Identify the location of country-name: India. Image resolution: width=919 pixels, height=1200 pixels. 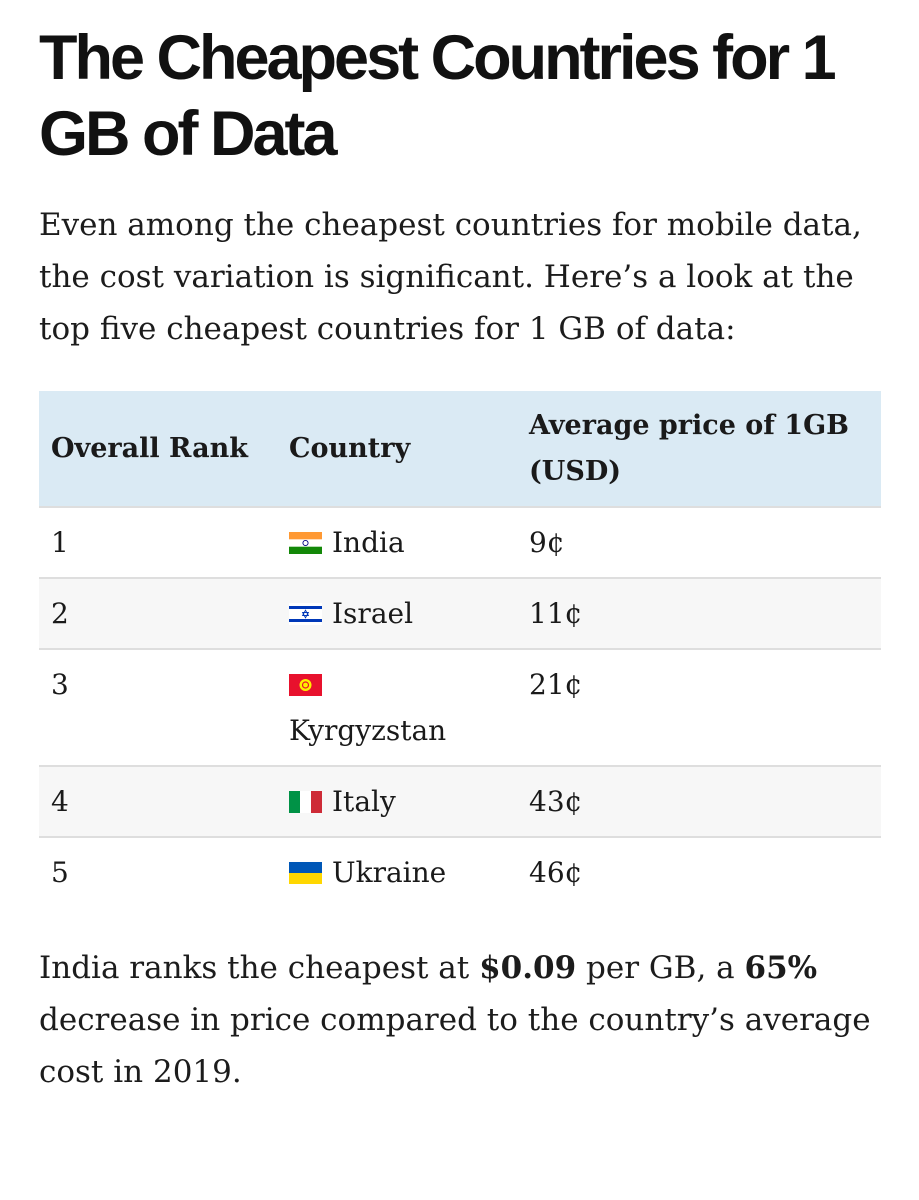
(368, 542).